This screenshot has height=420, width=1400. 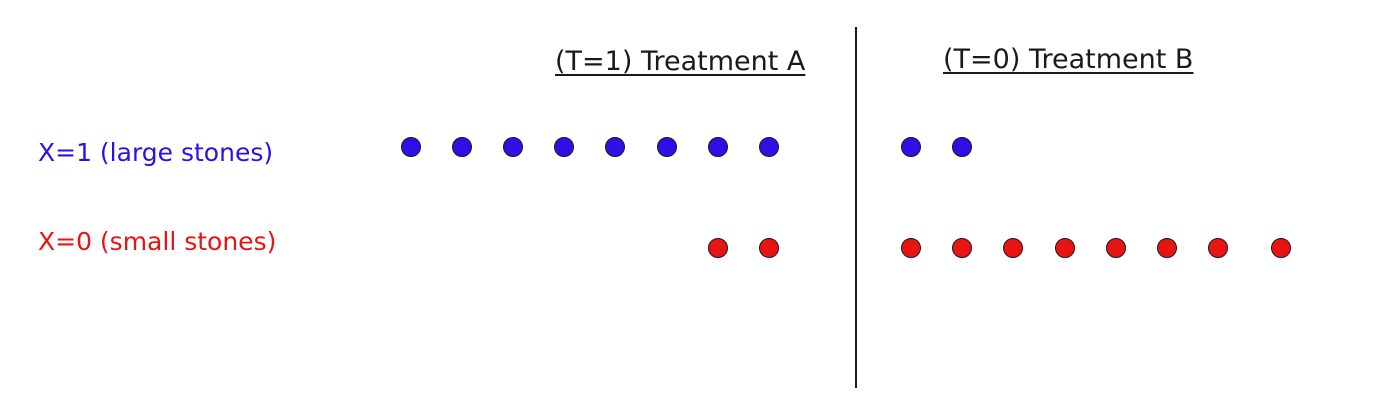 What do you see at coordinates (1068, 59) in the screenshot?
I see `treatment-b-header: (T=0) Treatment B` at bounding box center [1068, 59].